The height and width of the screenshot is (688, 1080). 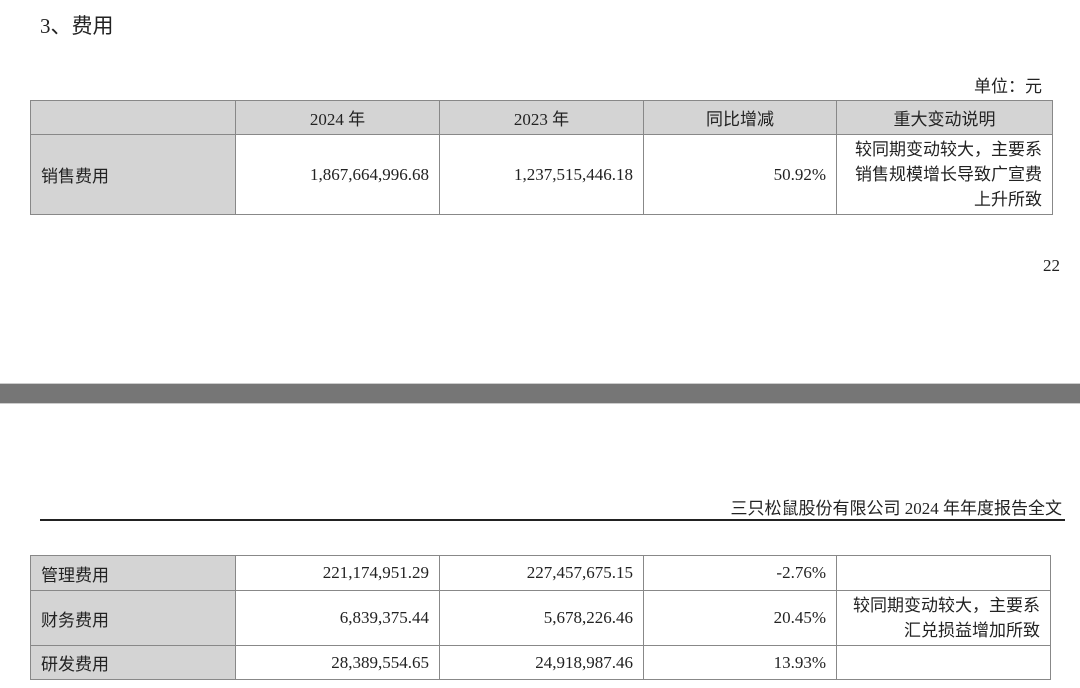 What do you see at coordinates (77, 26) in the screenshot?
I see `section-title: 3、费用` at bounding box center [77, 26].